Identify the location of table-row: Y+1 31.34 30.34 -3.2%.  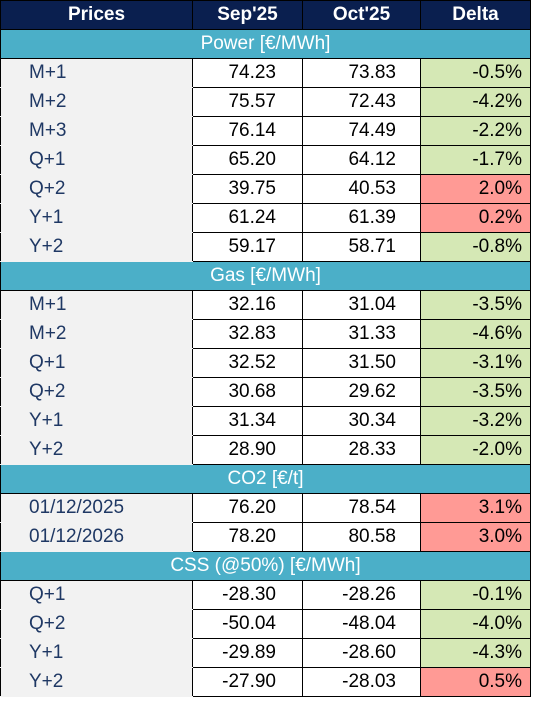
(265, 421).